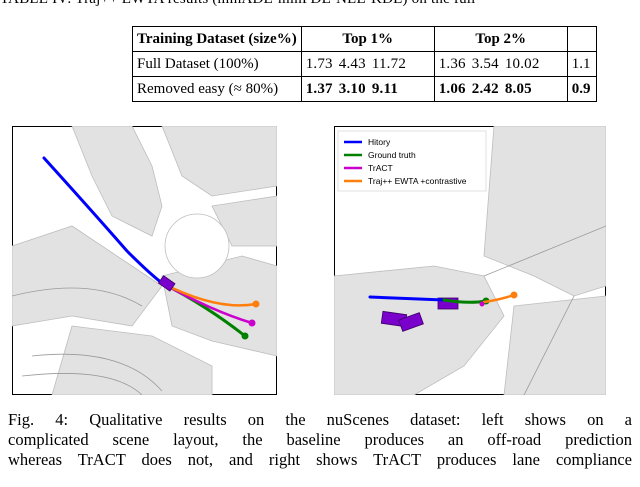 The image size is (640, 487). What do you see at coordinates (417, 181) in the screenshot?
I see `legend-label: Traj++ EWTA +contrastive` at bounding box center [417, 181].